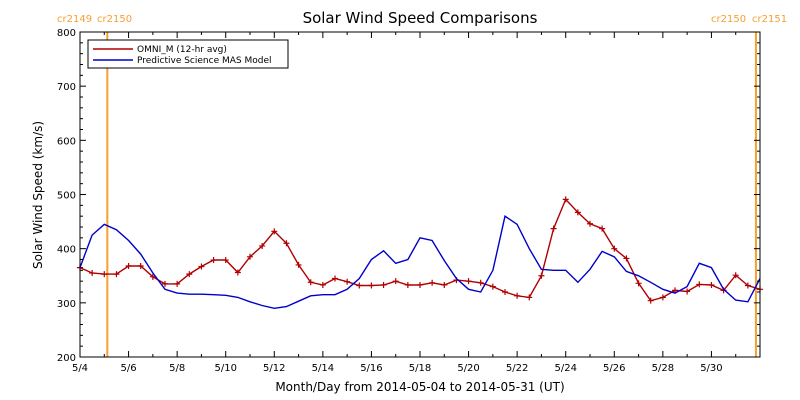  Describe the element at coordinates (66, 141) in the screenshot. I see `y-tick-label: 600` at that location.